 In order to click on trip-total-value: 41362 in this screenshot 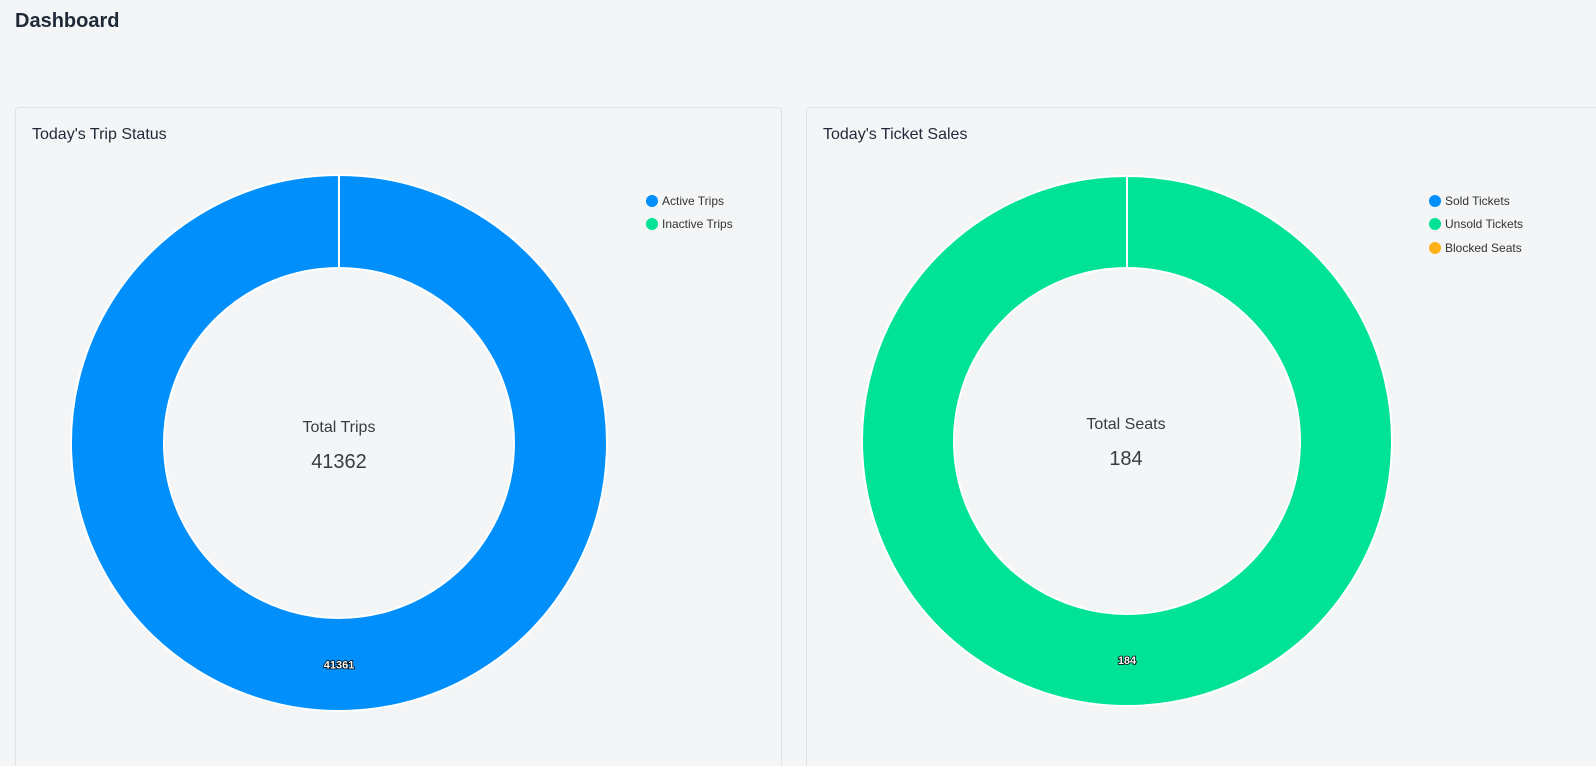, I will do `click(339, 462)`.